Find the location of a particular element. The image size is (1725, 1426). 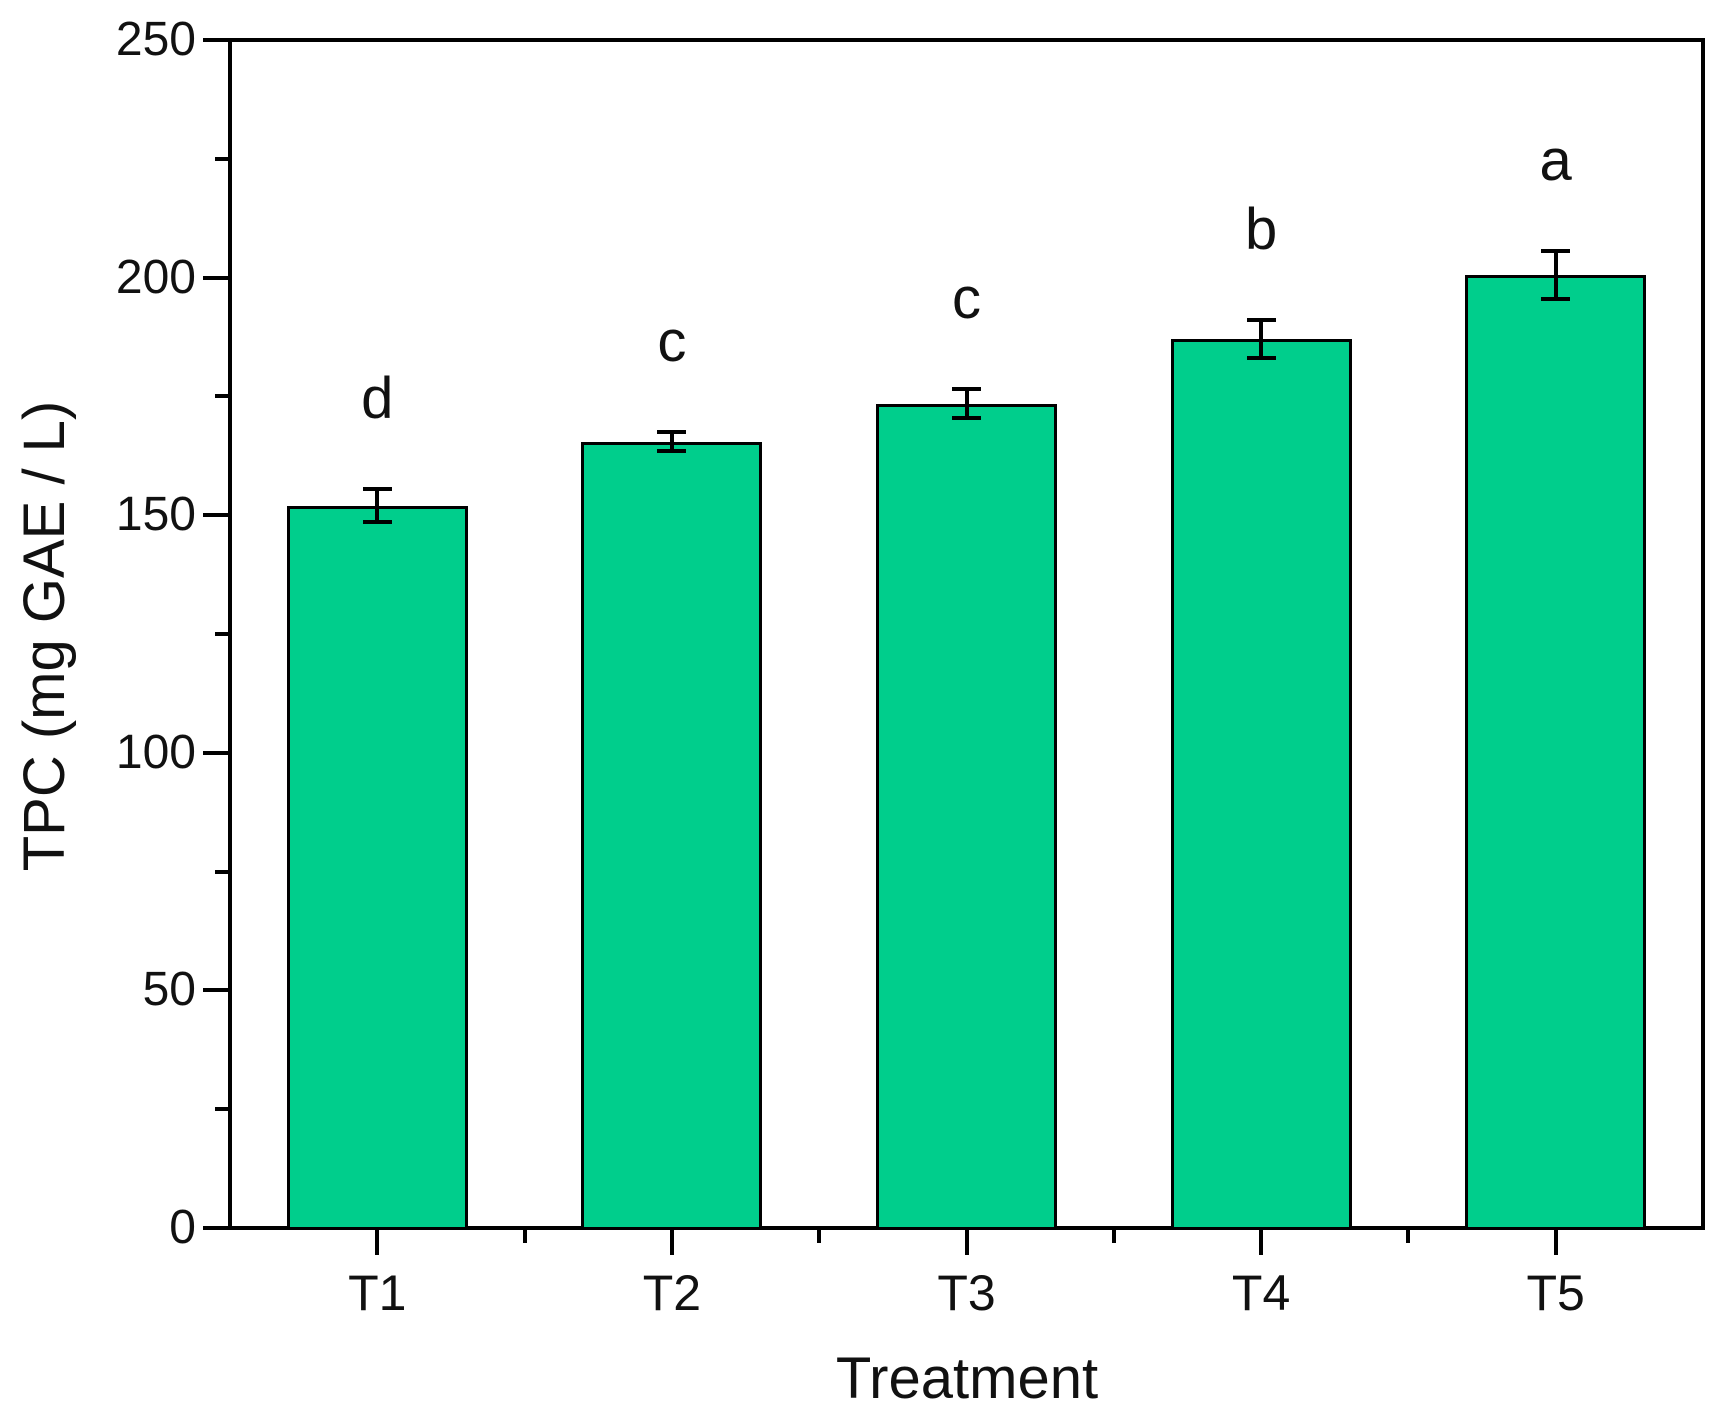

sig-letter: d is located at coordinates (377, 399).